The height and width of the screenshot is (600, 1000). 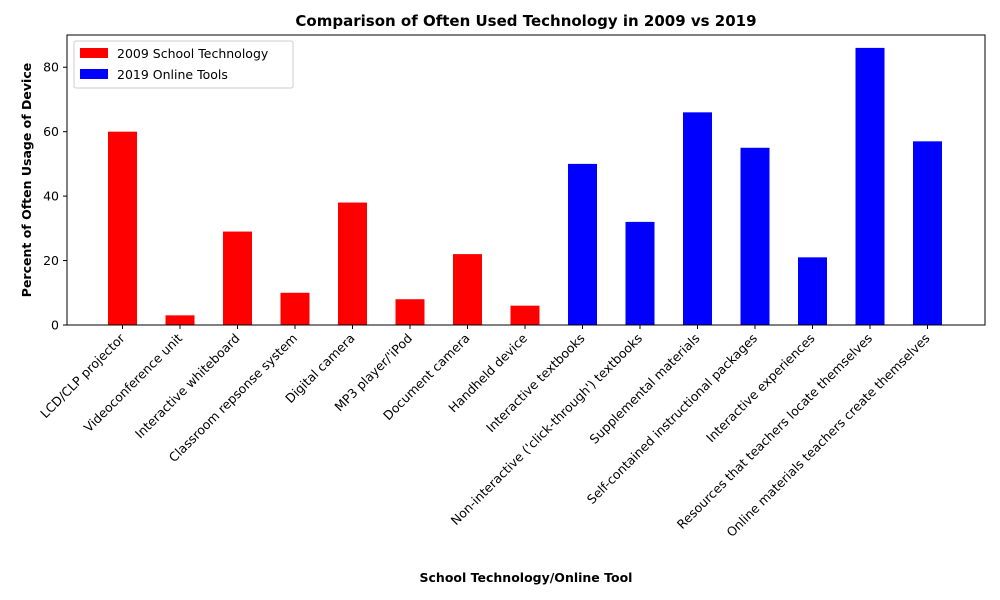 I want to click on y-tick-label-3: 60, so click(x=51, y=131).